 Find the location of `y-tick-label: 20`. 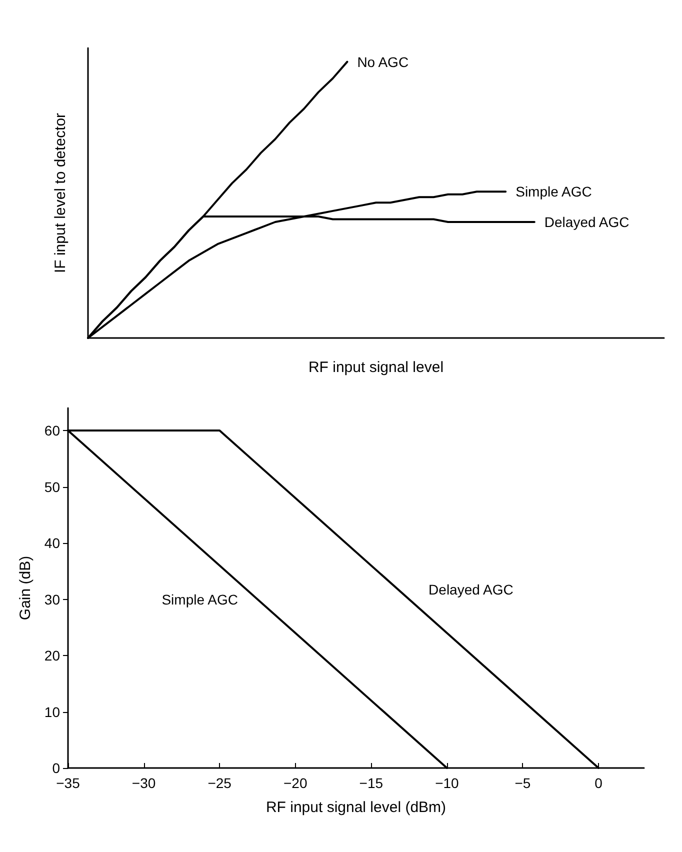

y-tick-label: 20 is located at coordinates (52, 656).